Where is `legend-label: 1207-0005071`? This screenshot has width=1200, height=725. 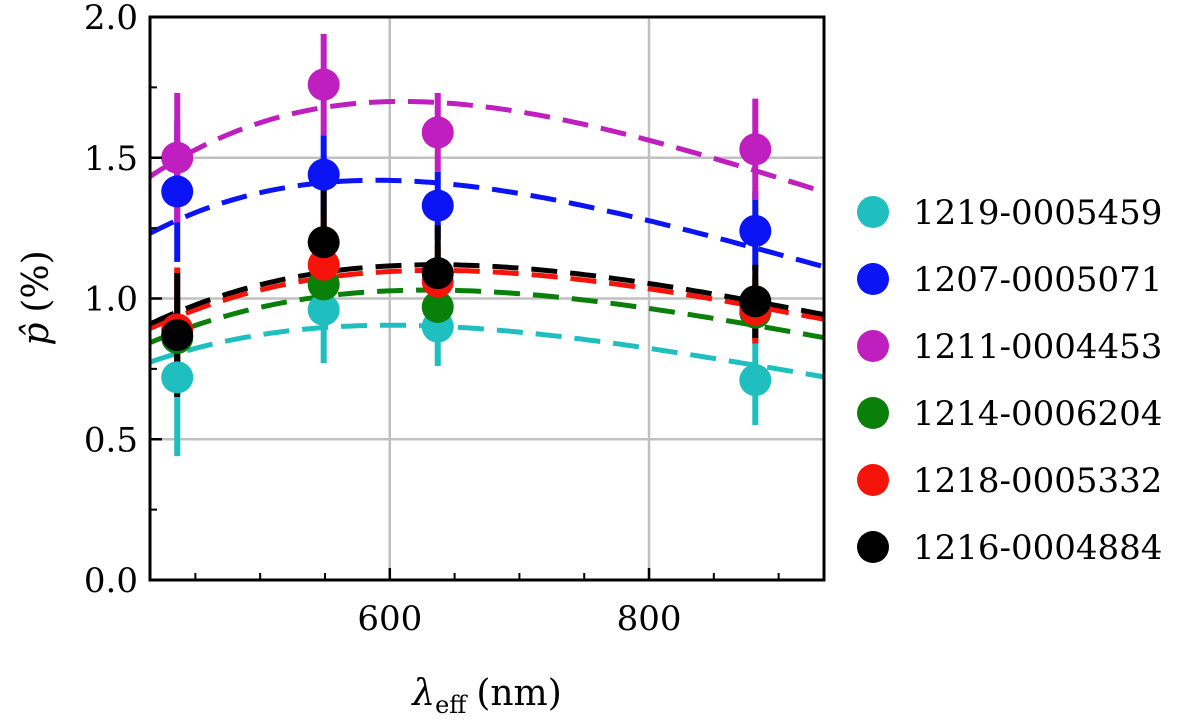 legend-label: 1207-0005071 is located at coordinates (1037, 280).